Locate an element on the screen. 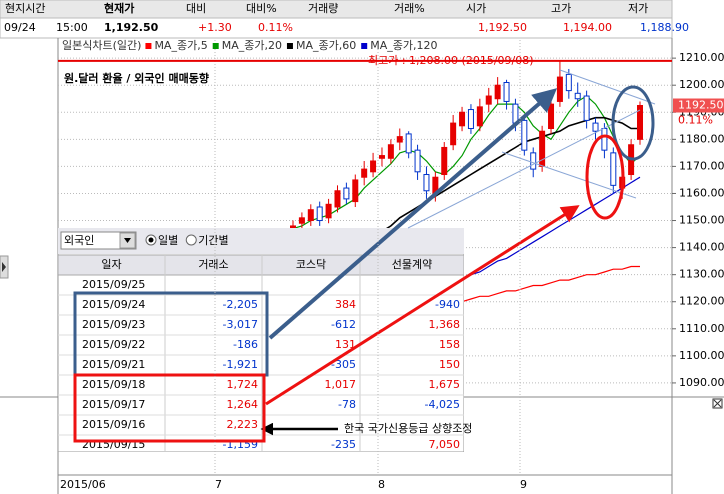  last-price-box is located at coordinates (698, 105).